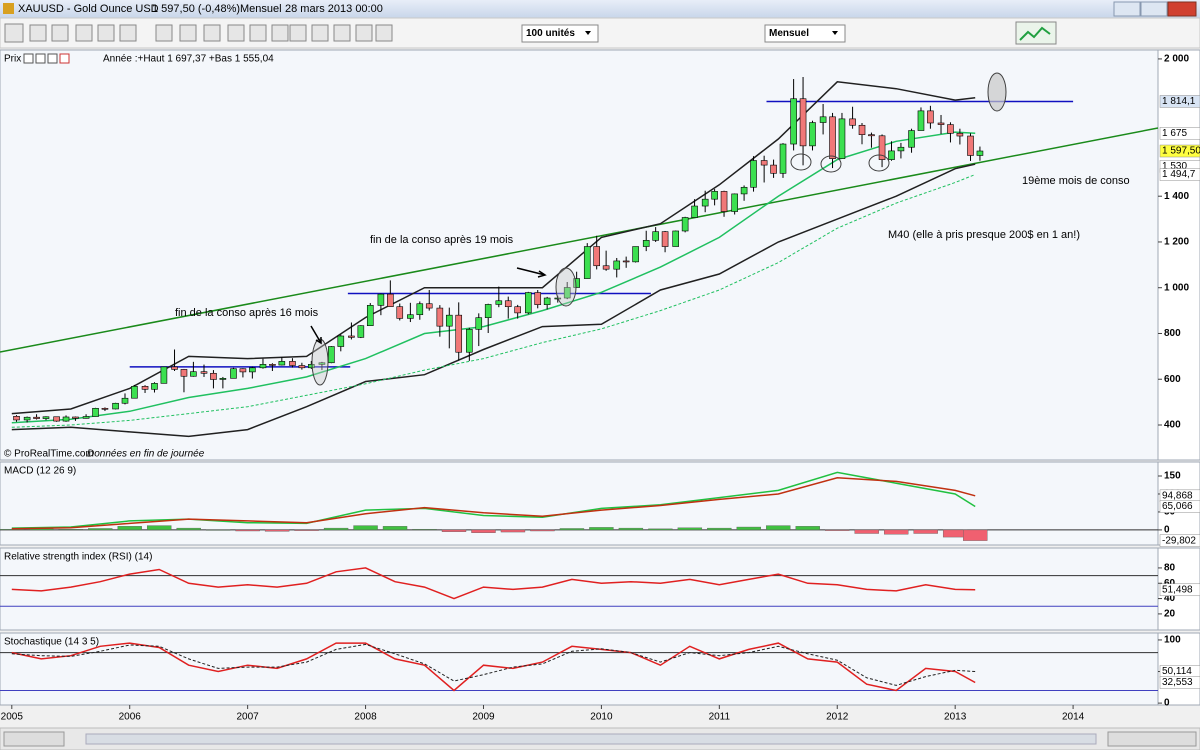  I want to click on panel-title: Stochastique (14 3 5), so click(51, 642).